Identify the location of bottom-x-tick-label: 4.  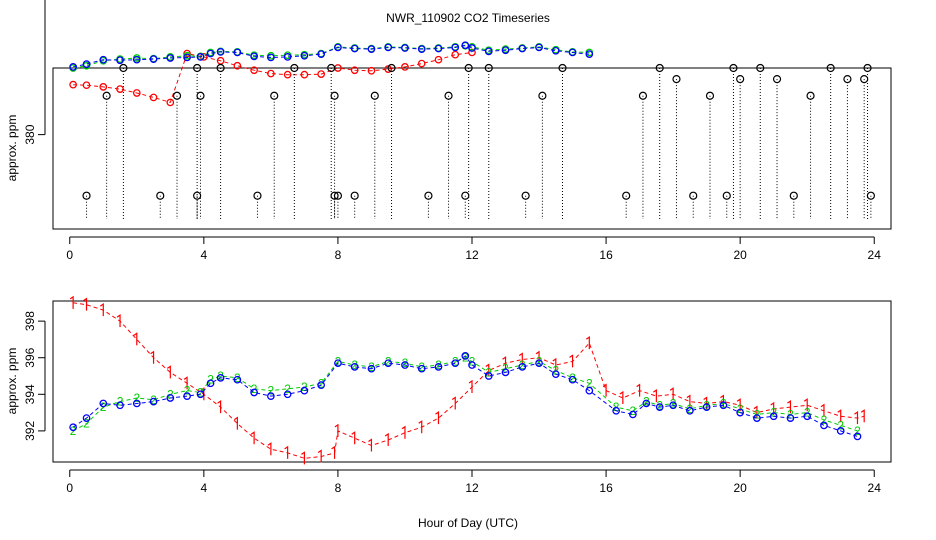
(203, 488).